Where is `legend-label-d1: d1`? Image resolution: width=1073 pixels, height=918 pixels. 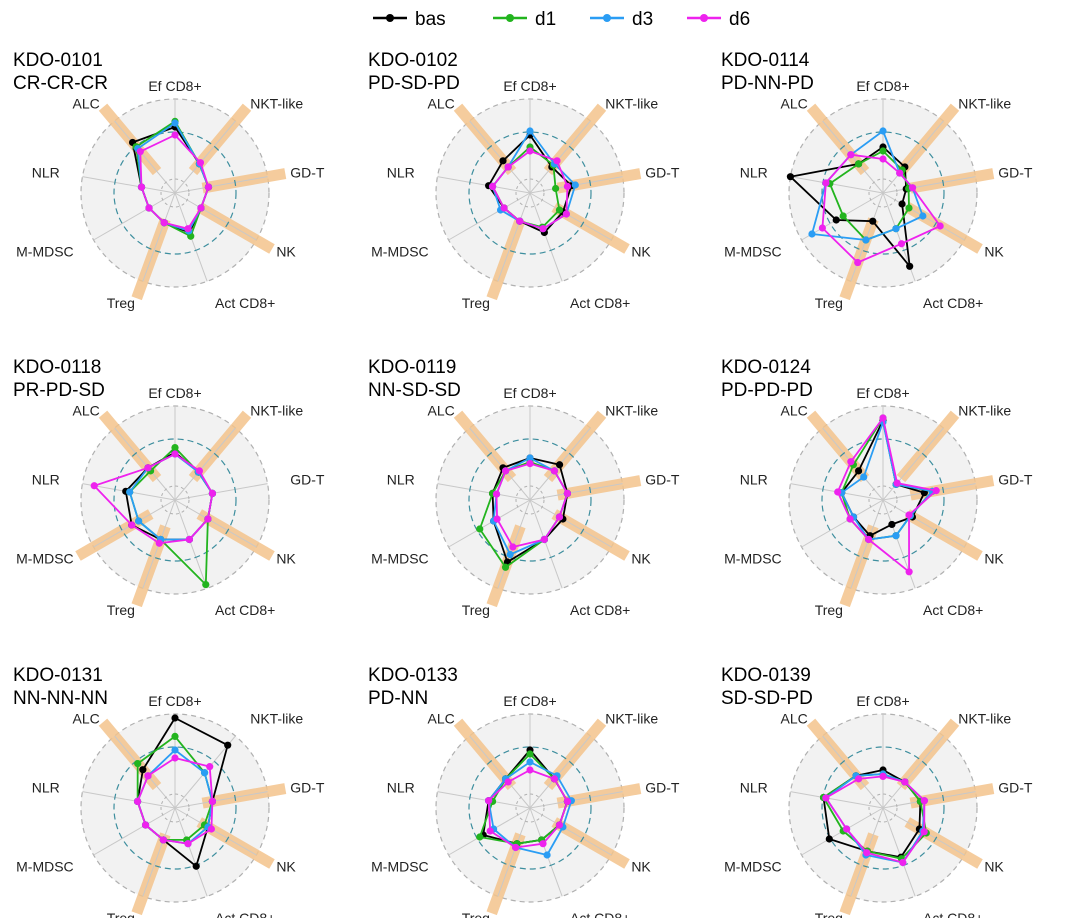
legend-label-d1: d1 is located at coordinates (545, 19).